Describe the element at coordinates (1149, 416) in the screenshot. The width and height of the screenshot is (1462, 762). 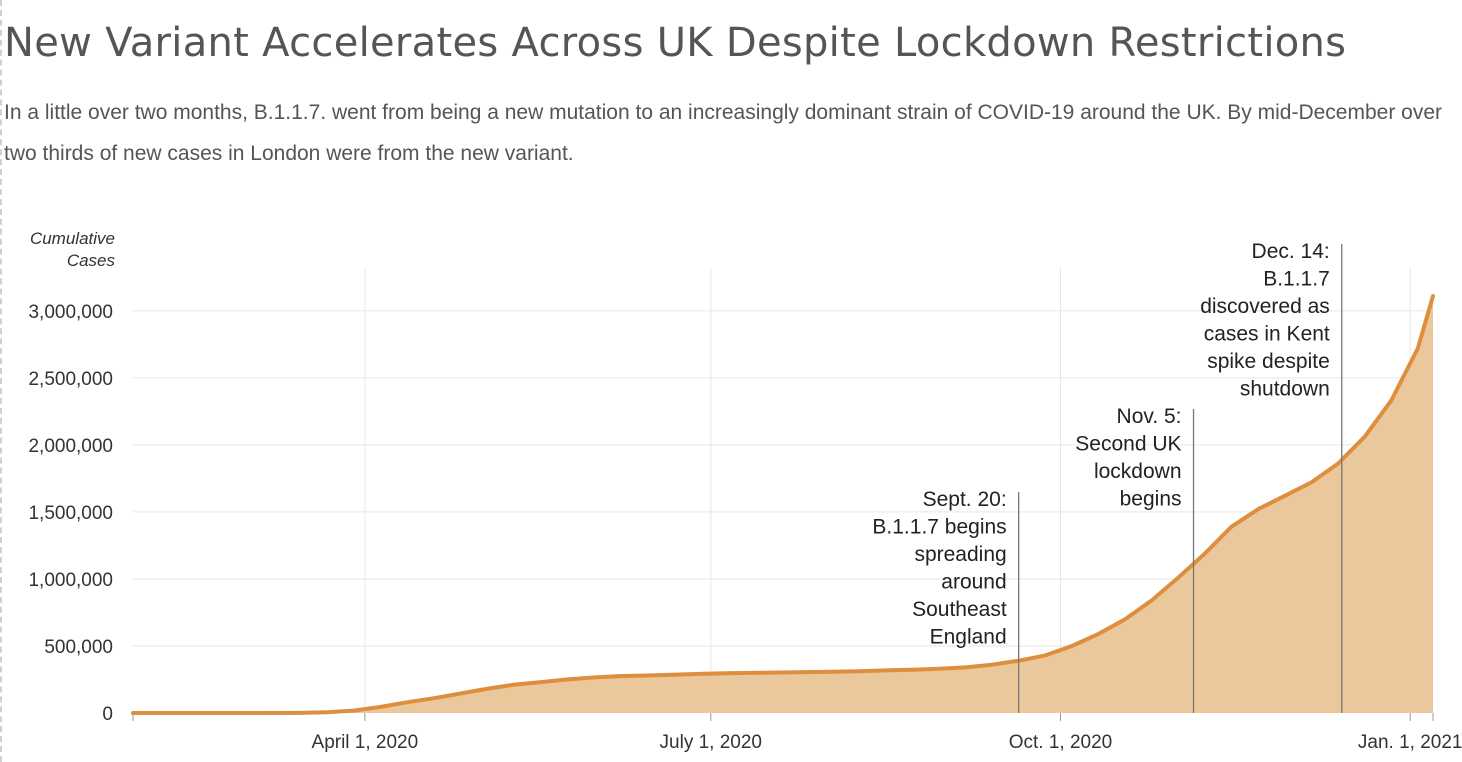
I see `annotation-text: Nov. 5:` at that location.